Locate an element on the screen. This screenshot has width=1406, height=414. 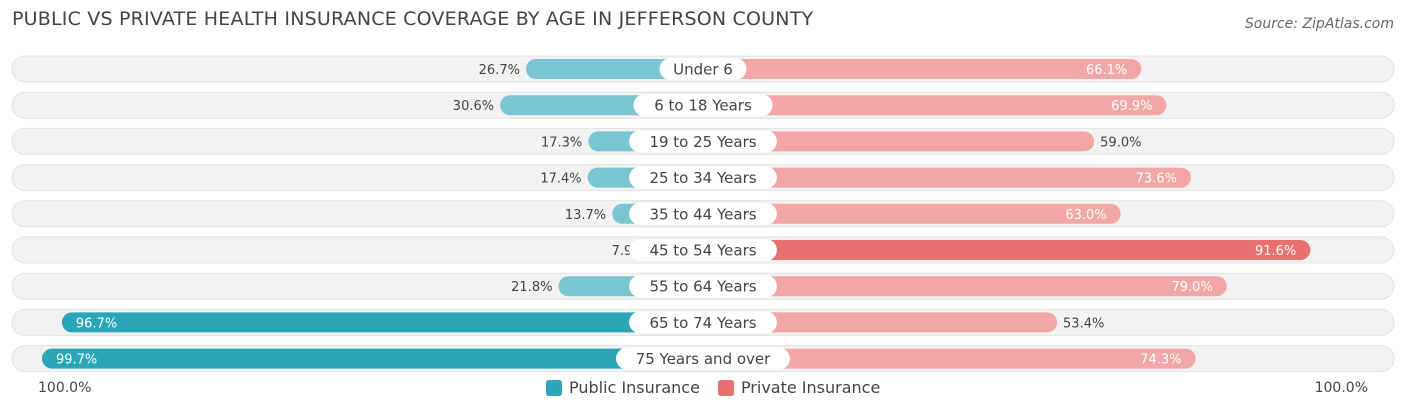
private-value-label: 59.0% is located at coordinates (1120, 142).